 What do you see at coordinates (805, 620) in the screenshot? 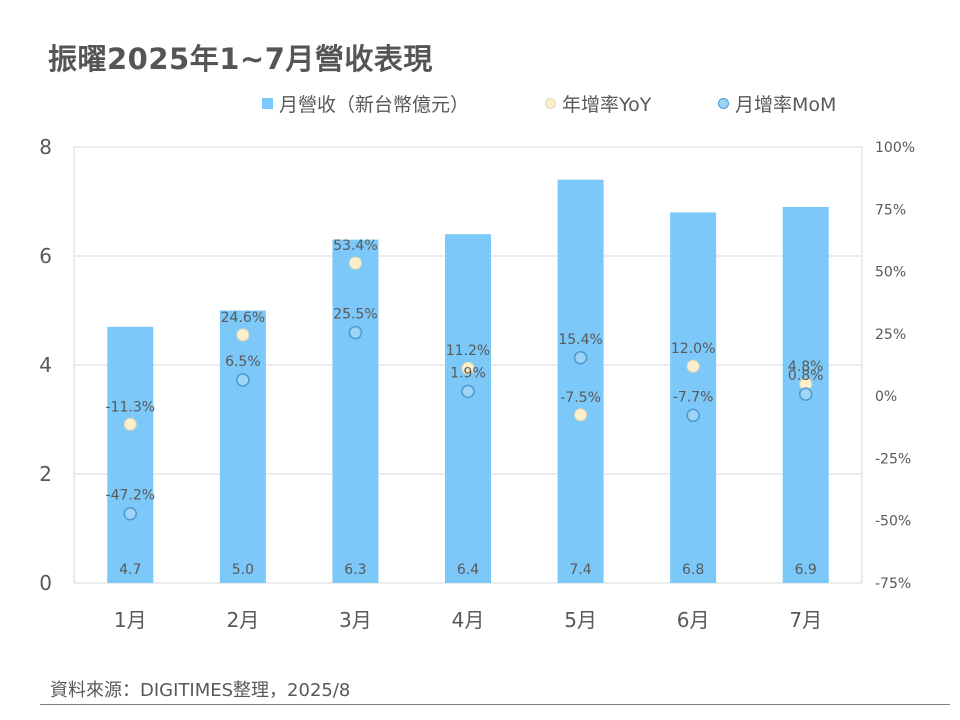
I see `x-tick-label: 7月` at bounding box center [805, 620].